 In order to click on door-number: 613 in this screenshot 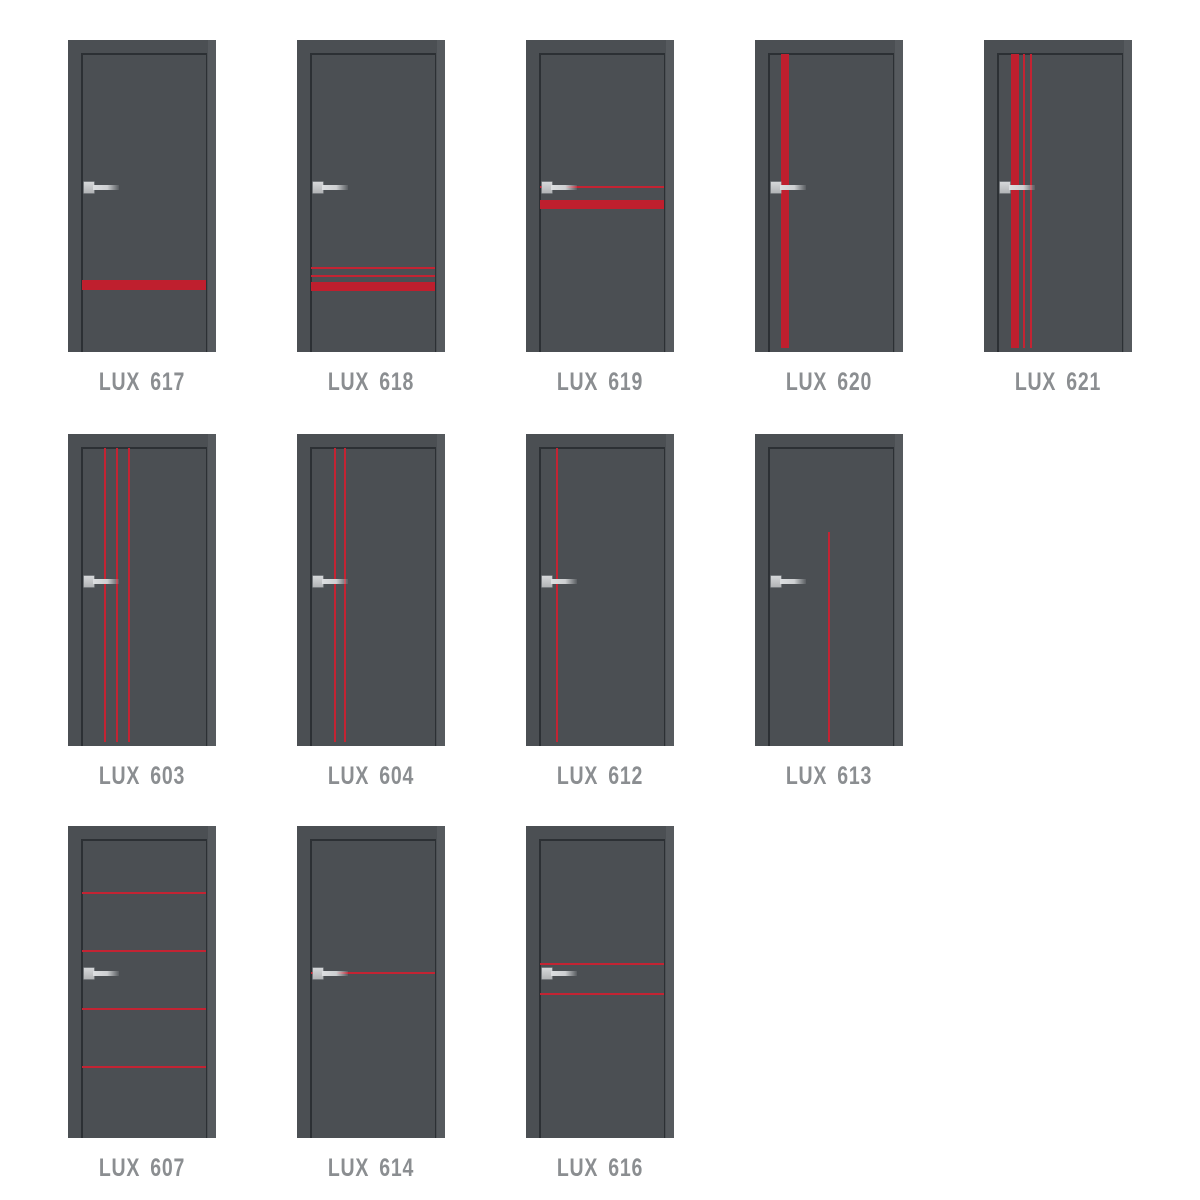, I will do `click(855, 776)`.